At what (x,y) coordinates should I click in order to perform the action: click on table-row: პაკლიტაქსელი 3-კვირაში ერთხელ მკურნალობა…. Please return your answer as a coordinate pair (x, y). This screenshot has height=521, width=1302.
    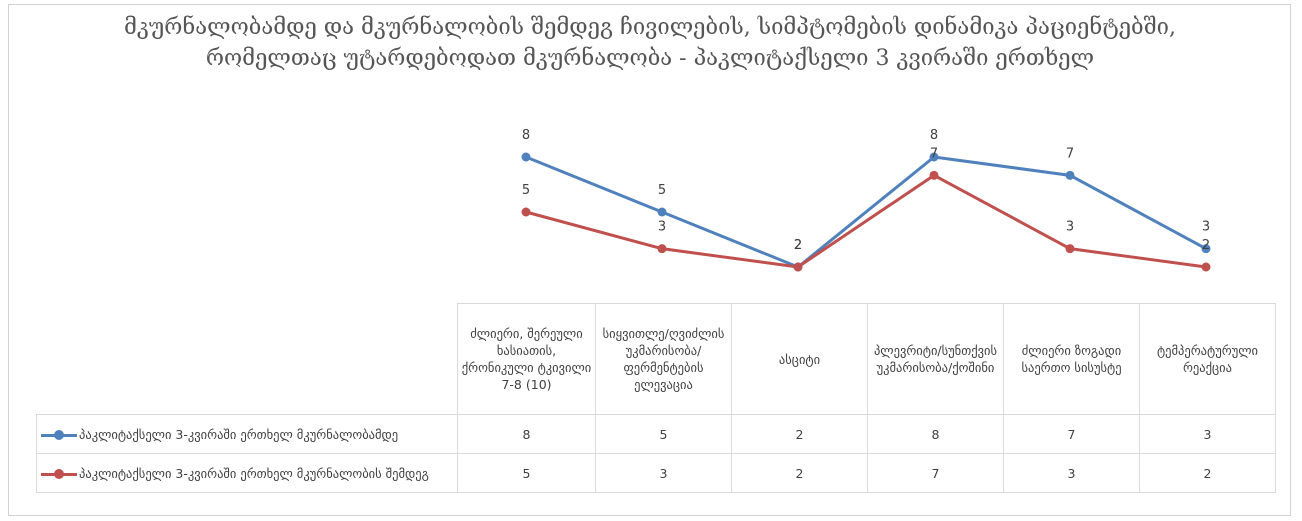
    Looking at the image, I should click on (656, 434).